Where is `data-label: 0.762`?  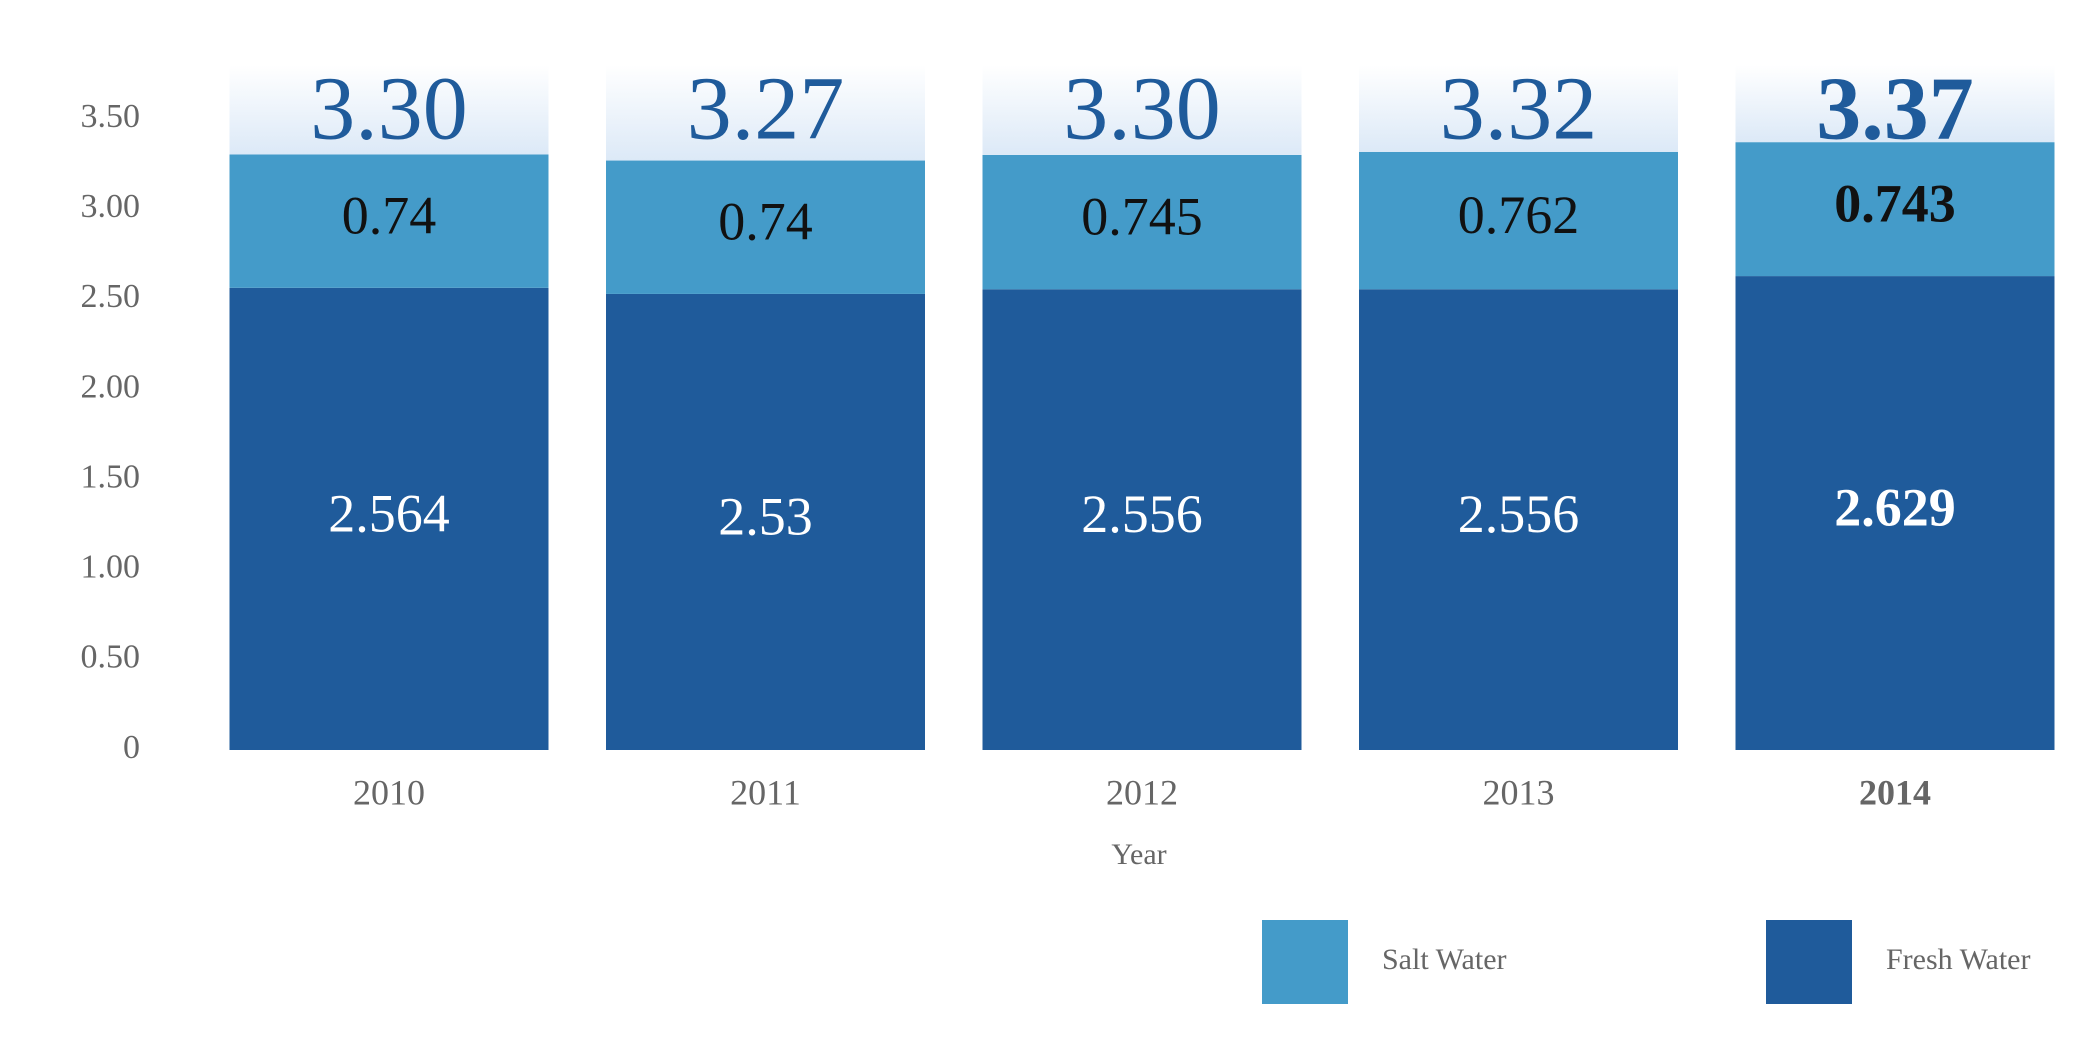 data-label: 0.762 is located at coordinates (1519, 215).